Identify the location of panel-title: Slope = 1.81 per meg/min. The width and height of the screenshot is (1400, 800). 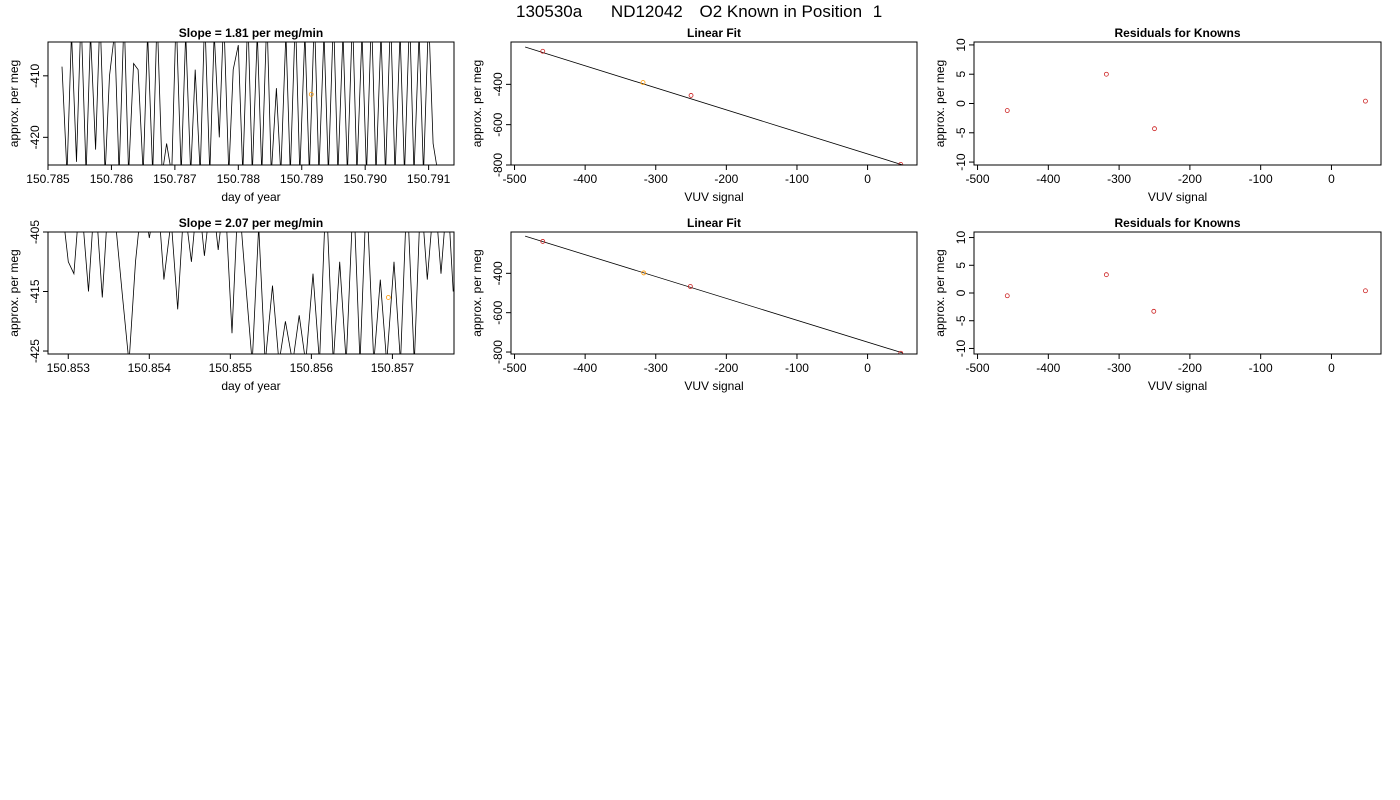
(251, 33).